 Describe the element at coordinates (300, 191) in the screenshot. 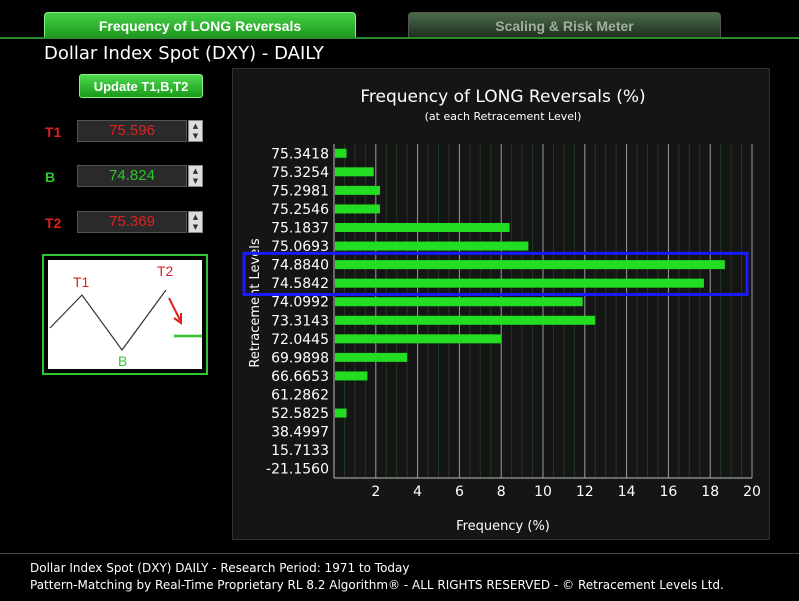

I see `category-label: 75.2981` at that location.